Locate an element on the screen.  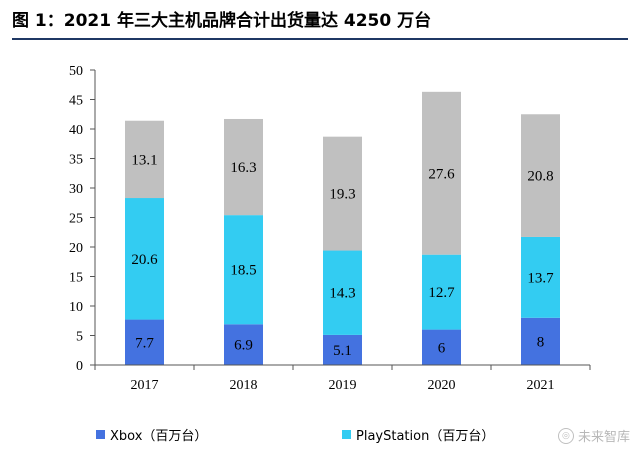
bar-segment-series2-2017 is located at coordinates (144, 159).